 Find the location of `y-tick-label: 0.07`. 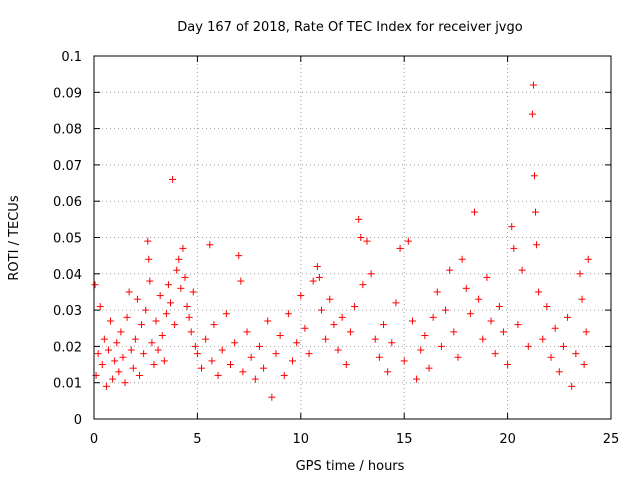

y-tick-label: 0.07 is located at coordinates (67, 166).